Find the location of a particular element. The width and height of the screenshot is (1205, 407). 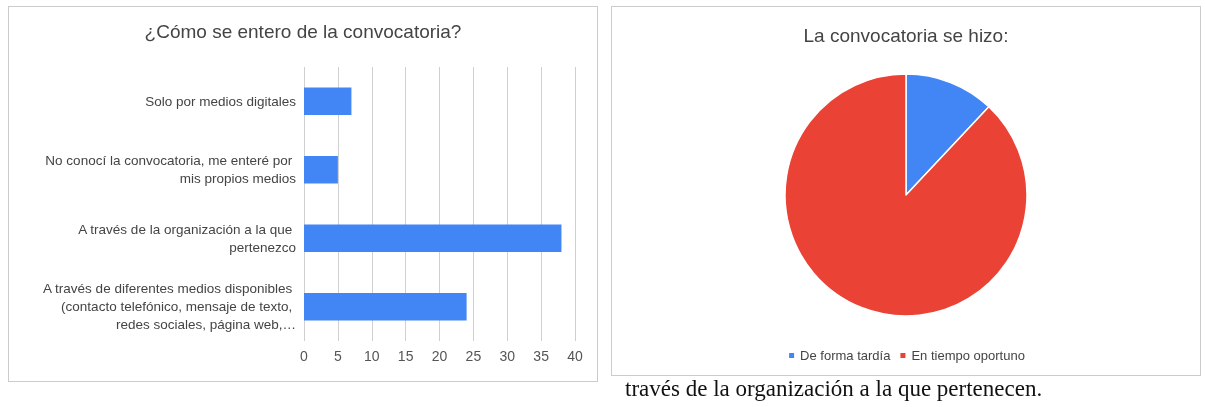

y-tick-label: Solo por medios digitales is located at coordinates (221, 101).